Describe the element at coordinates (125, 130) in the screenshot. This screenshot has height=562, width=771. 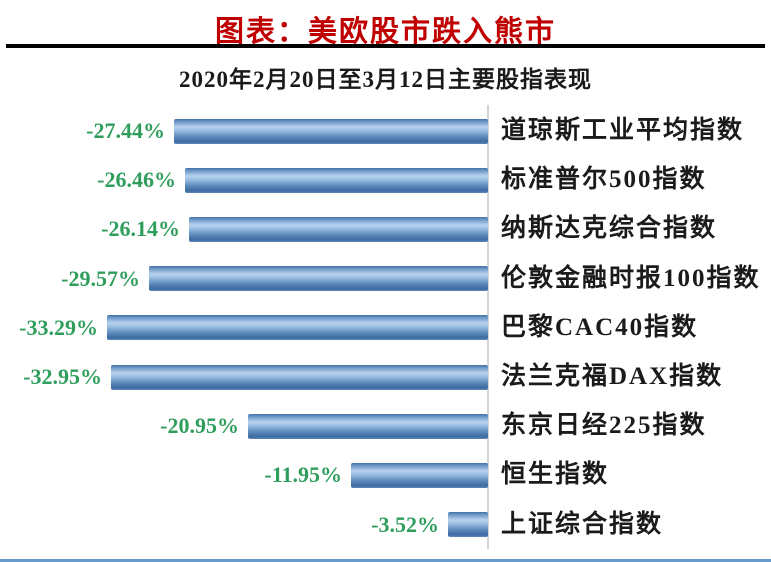
I see `value-label: -27.44%` at that location.